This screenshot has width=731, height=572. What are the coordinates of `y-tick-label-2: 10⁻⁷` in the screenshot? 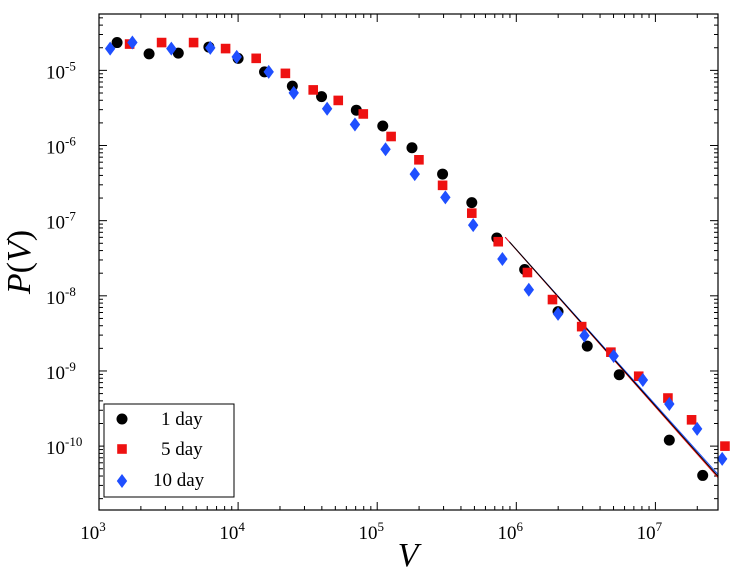 It's located at (61, 221).